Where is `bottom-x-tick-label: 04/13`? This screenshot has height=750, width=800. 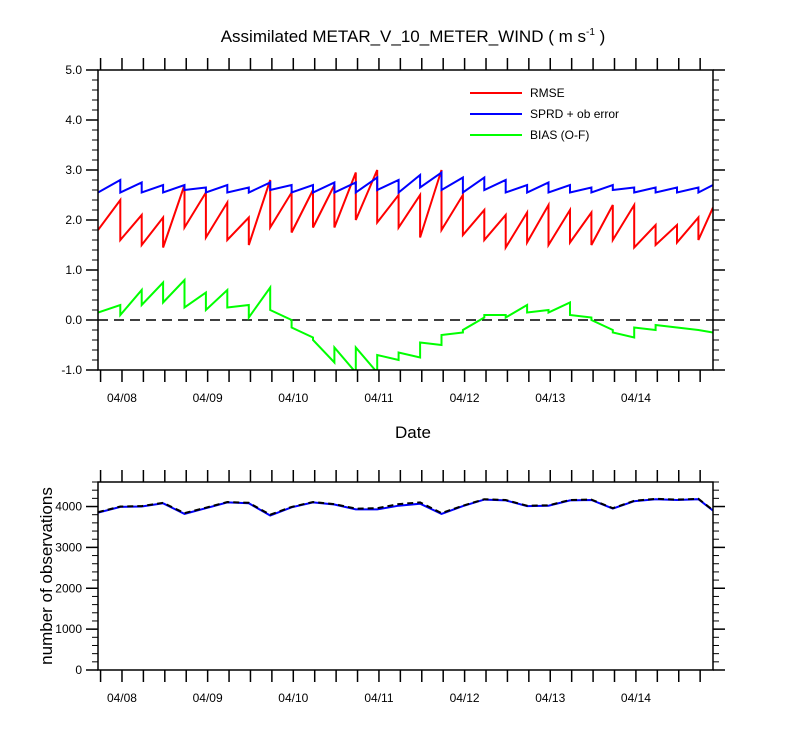
bottom-x-tick-label: 04/13 is located at coordinates (550, 698).